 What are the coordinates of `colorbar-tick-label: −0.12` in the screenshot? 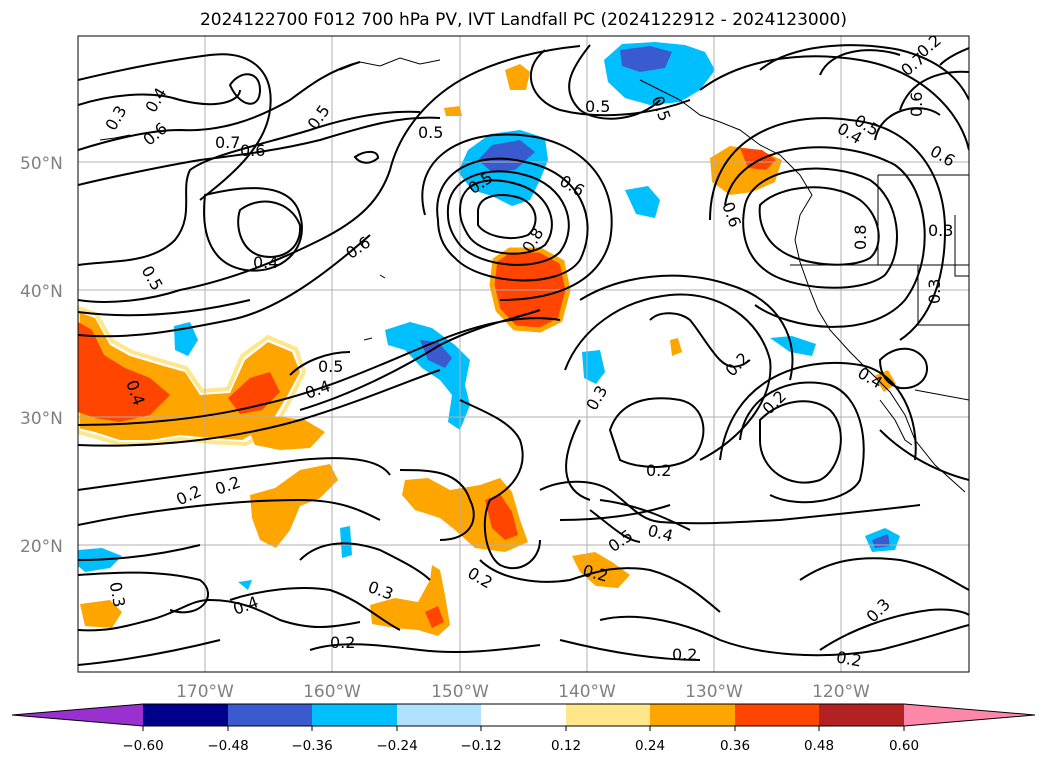 It's located at (480, 746).